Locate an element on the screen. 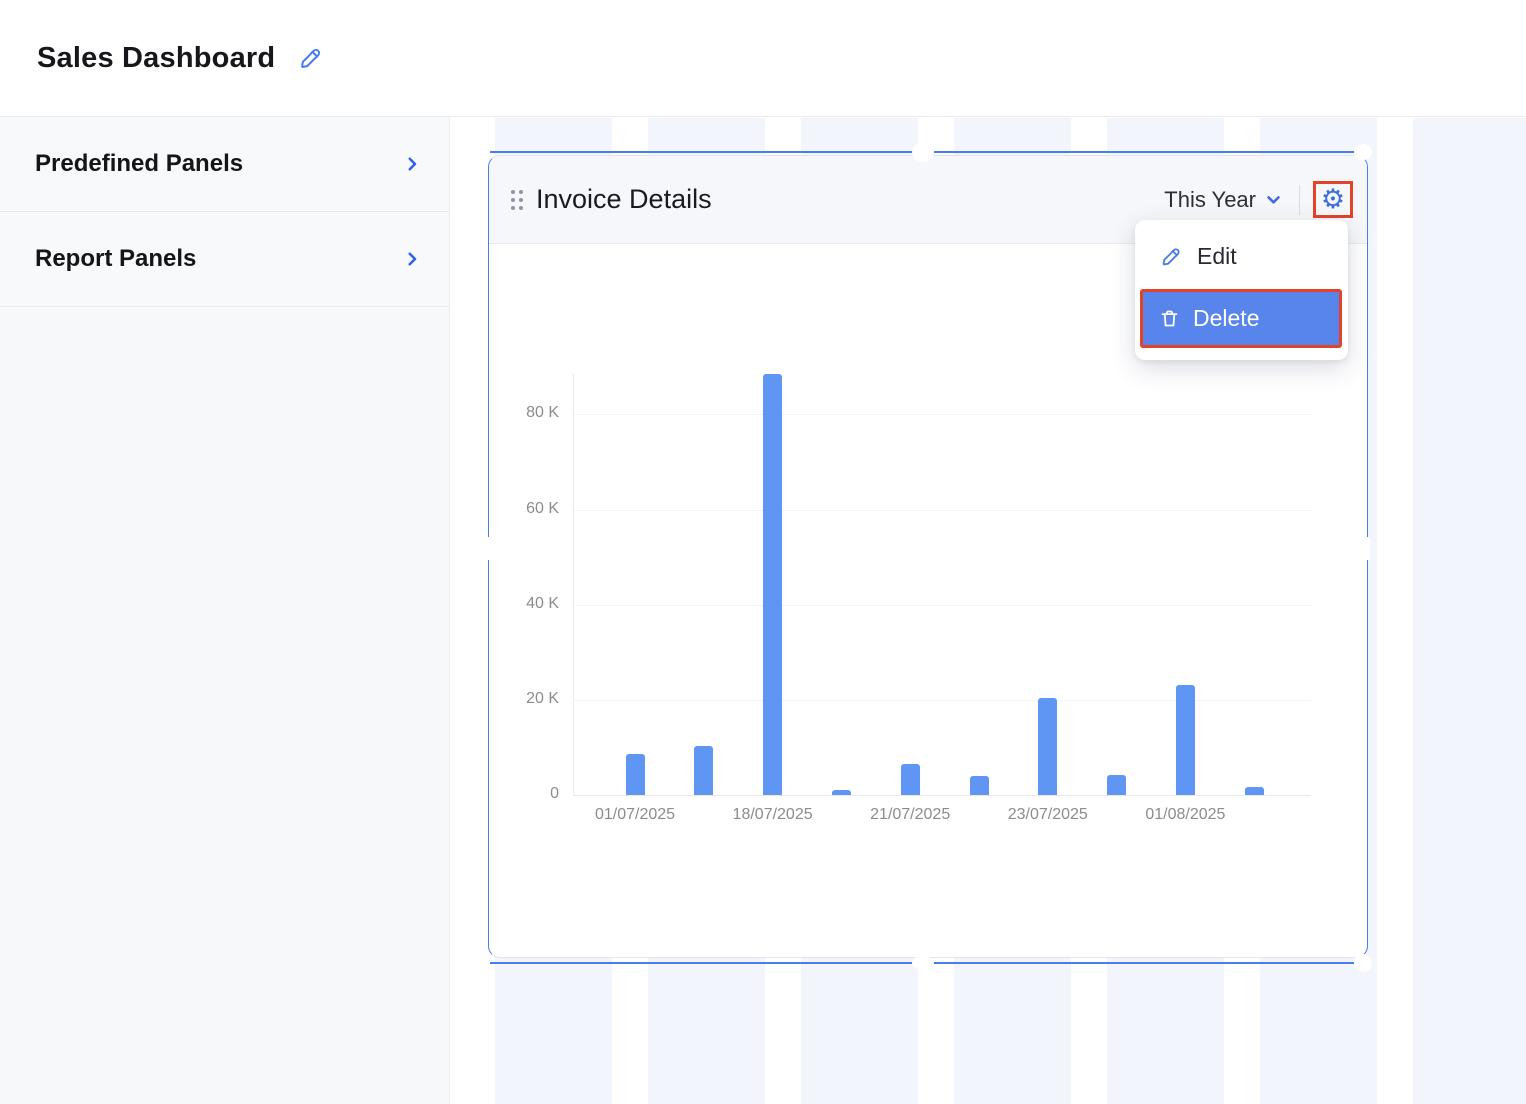  x-tick-label: 18/07/2025 is located at coordinates (772, 814).